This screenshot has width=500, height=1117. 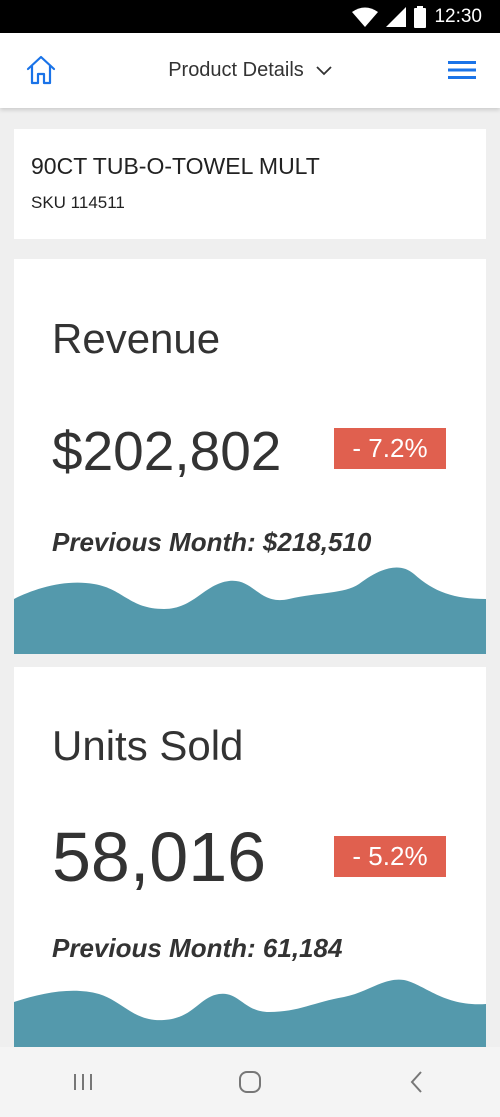 I want to click on status-time: 12:30, so click(x=458, y=16).